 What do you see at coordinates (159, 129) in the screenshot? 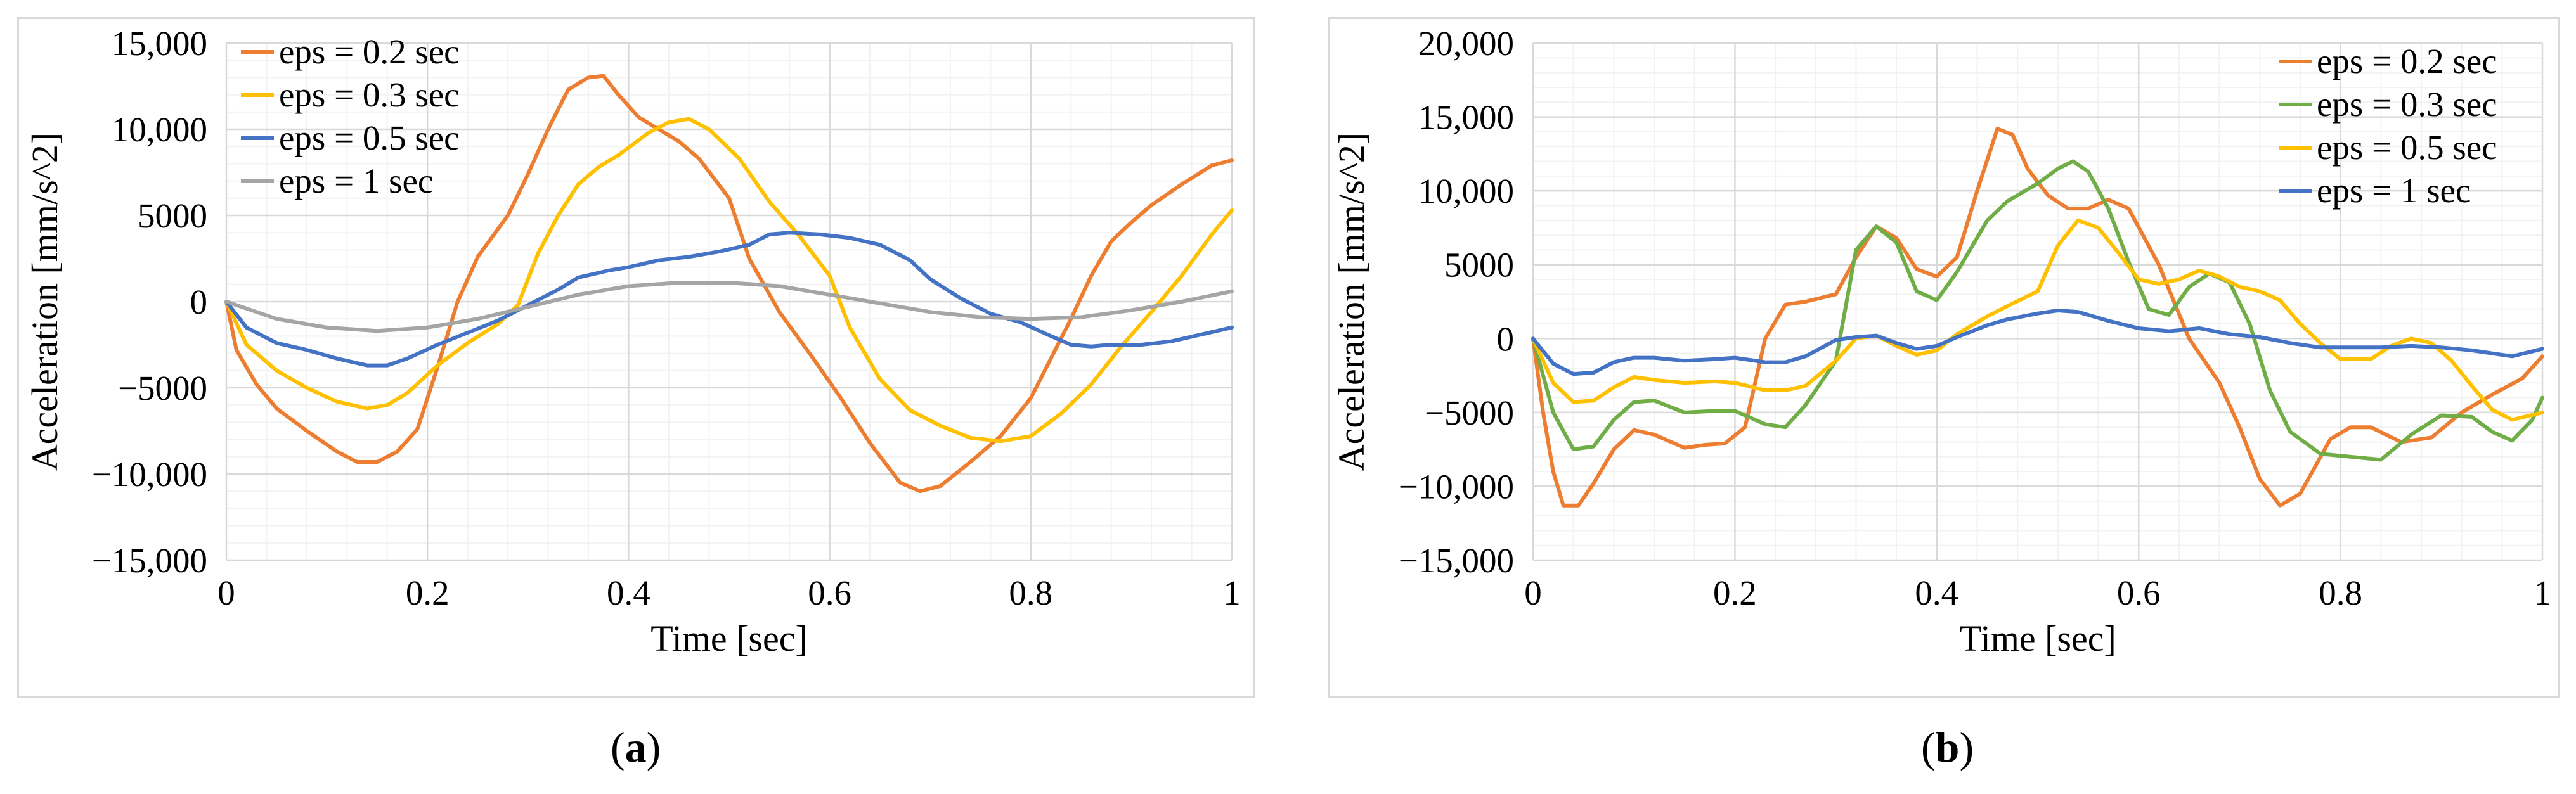
I see `chart-a-y-tick-label: 10,000` at bounding box center [159, 129].